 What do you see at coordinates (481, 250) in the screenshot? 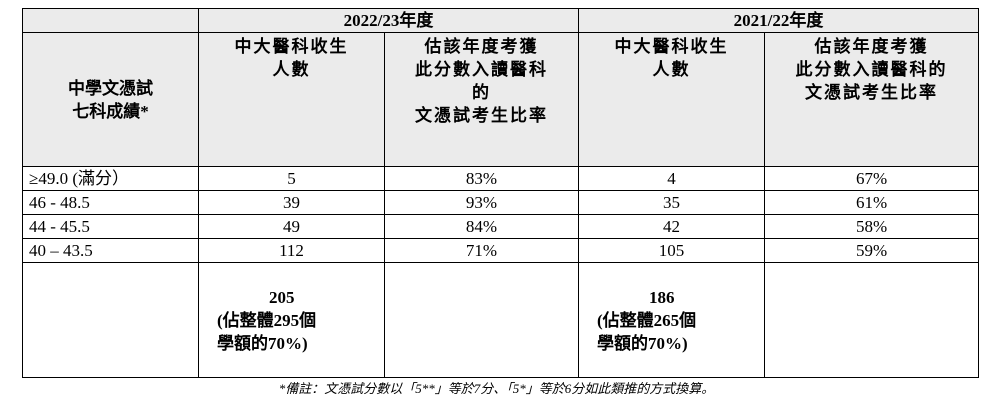
I see `table-cell: 71%` at bounding box center [481, 250].